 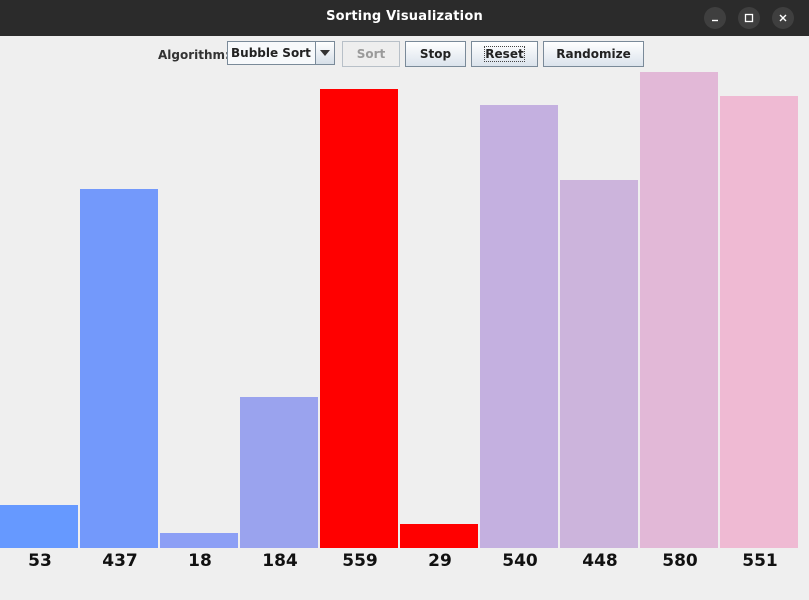 I want to click on minimize-button, so click(x=715, y=18).